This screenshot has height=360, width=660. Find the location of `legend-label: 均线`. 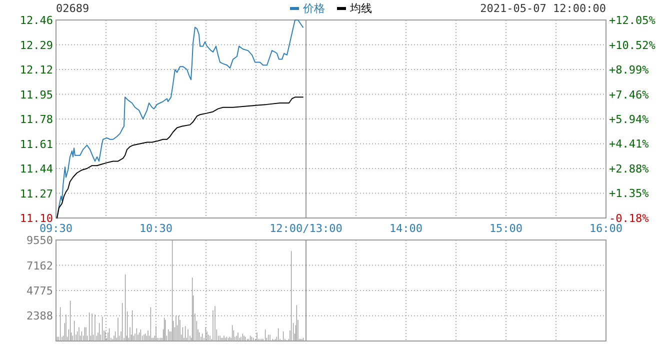

legend-label: 均线 is located at coordinates (360, 8).